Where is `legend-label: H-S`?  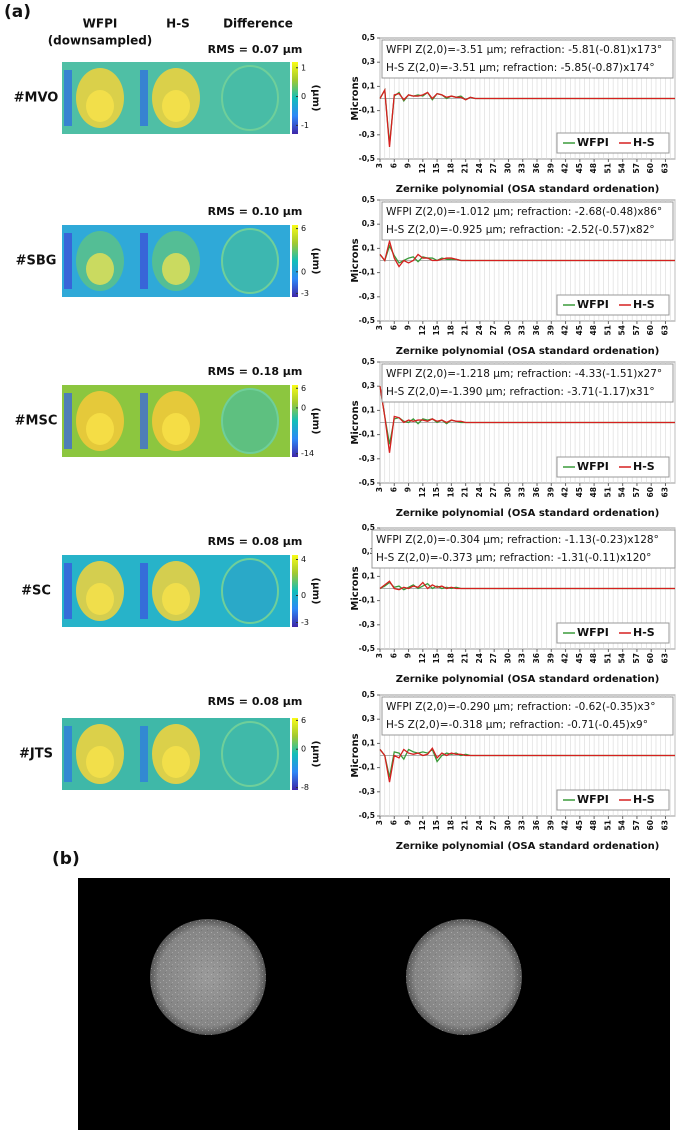 legend-label: H-S is located at coordinates (644, 466).